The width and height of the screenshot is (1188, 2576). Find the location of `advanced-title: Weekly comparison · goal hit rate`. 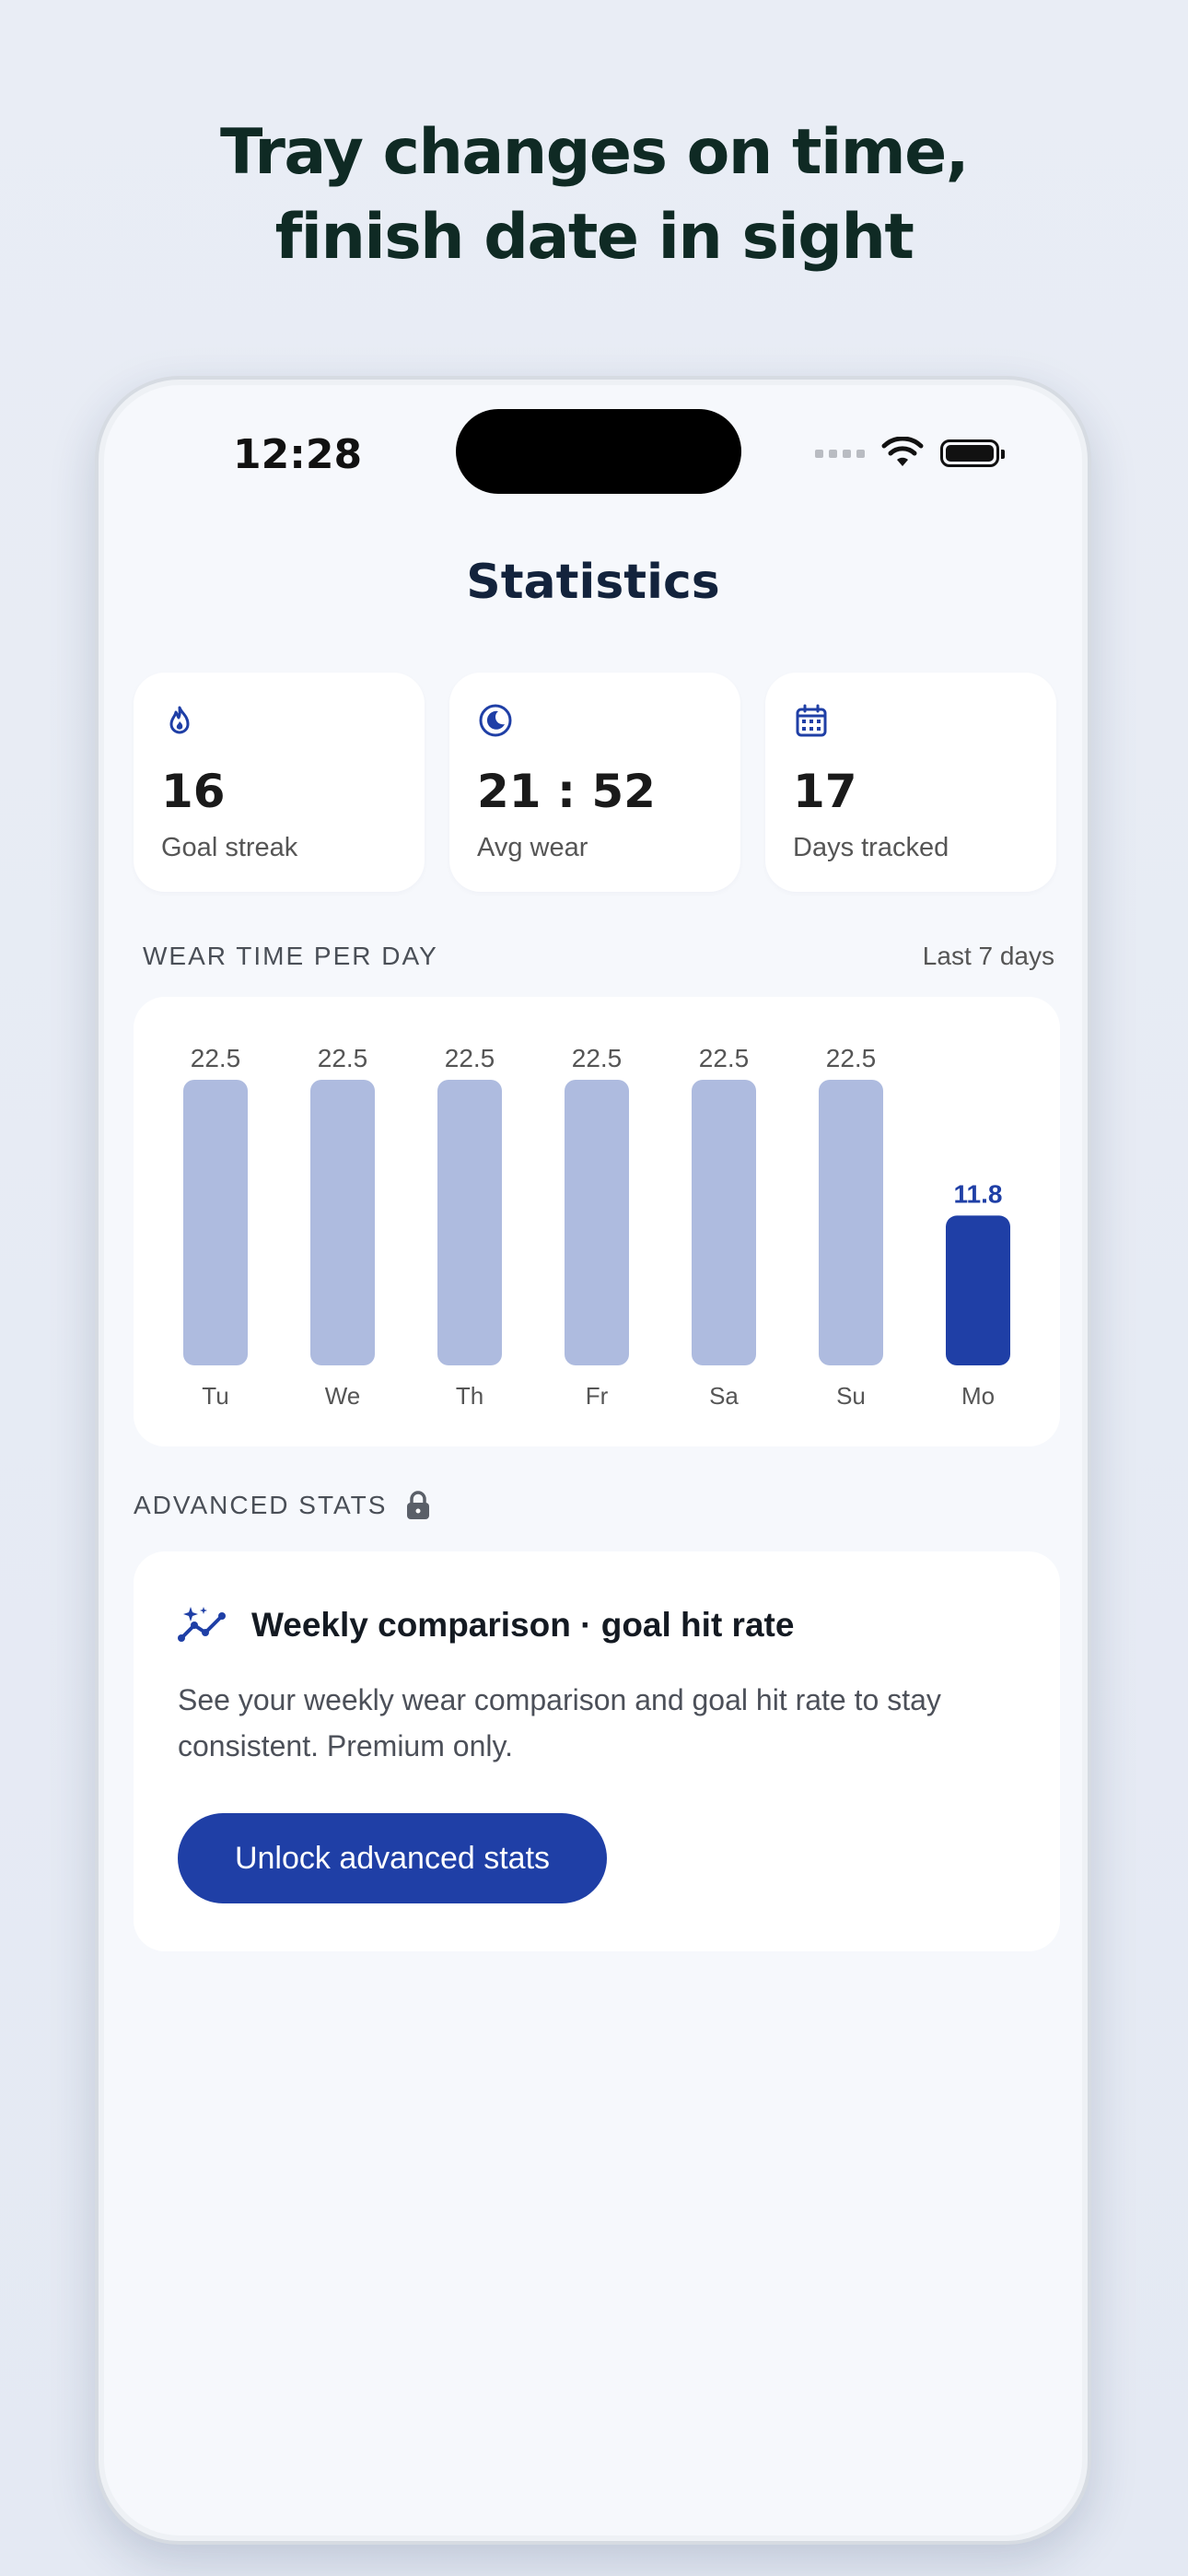

advanced-title: Weekly comparison · goal hit rate is located at coordinates (523, 1625).